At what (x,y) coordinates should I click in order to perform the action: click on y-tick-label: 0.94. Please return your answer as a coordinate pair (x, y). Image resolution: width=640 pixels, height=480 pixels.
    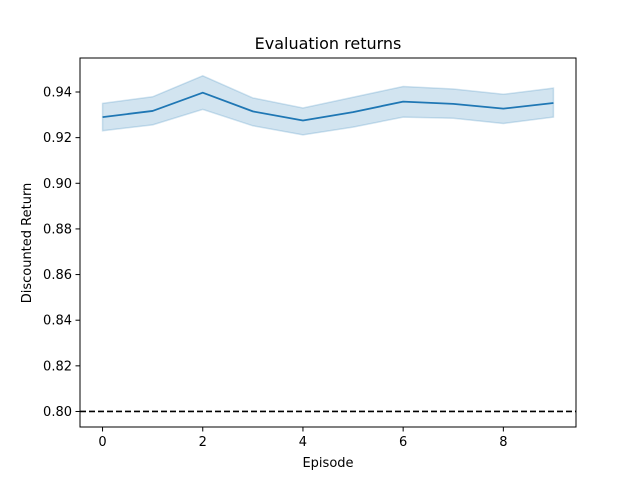
    Looking at the image, I should click on (57, 93).